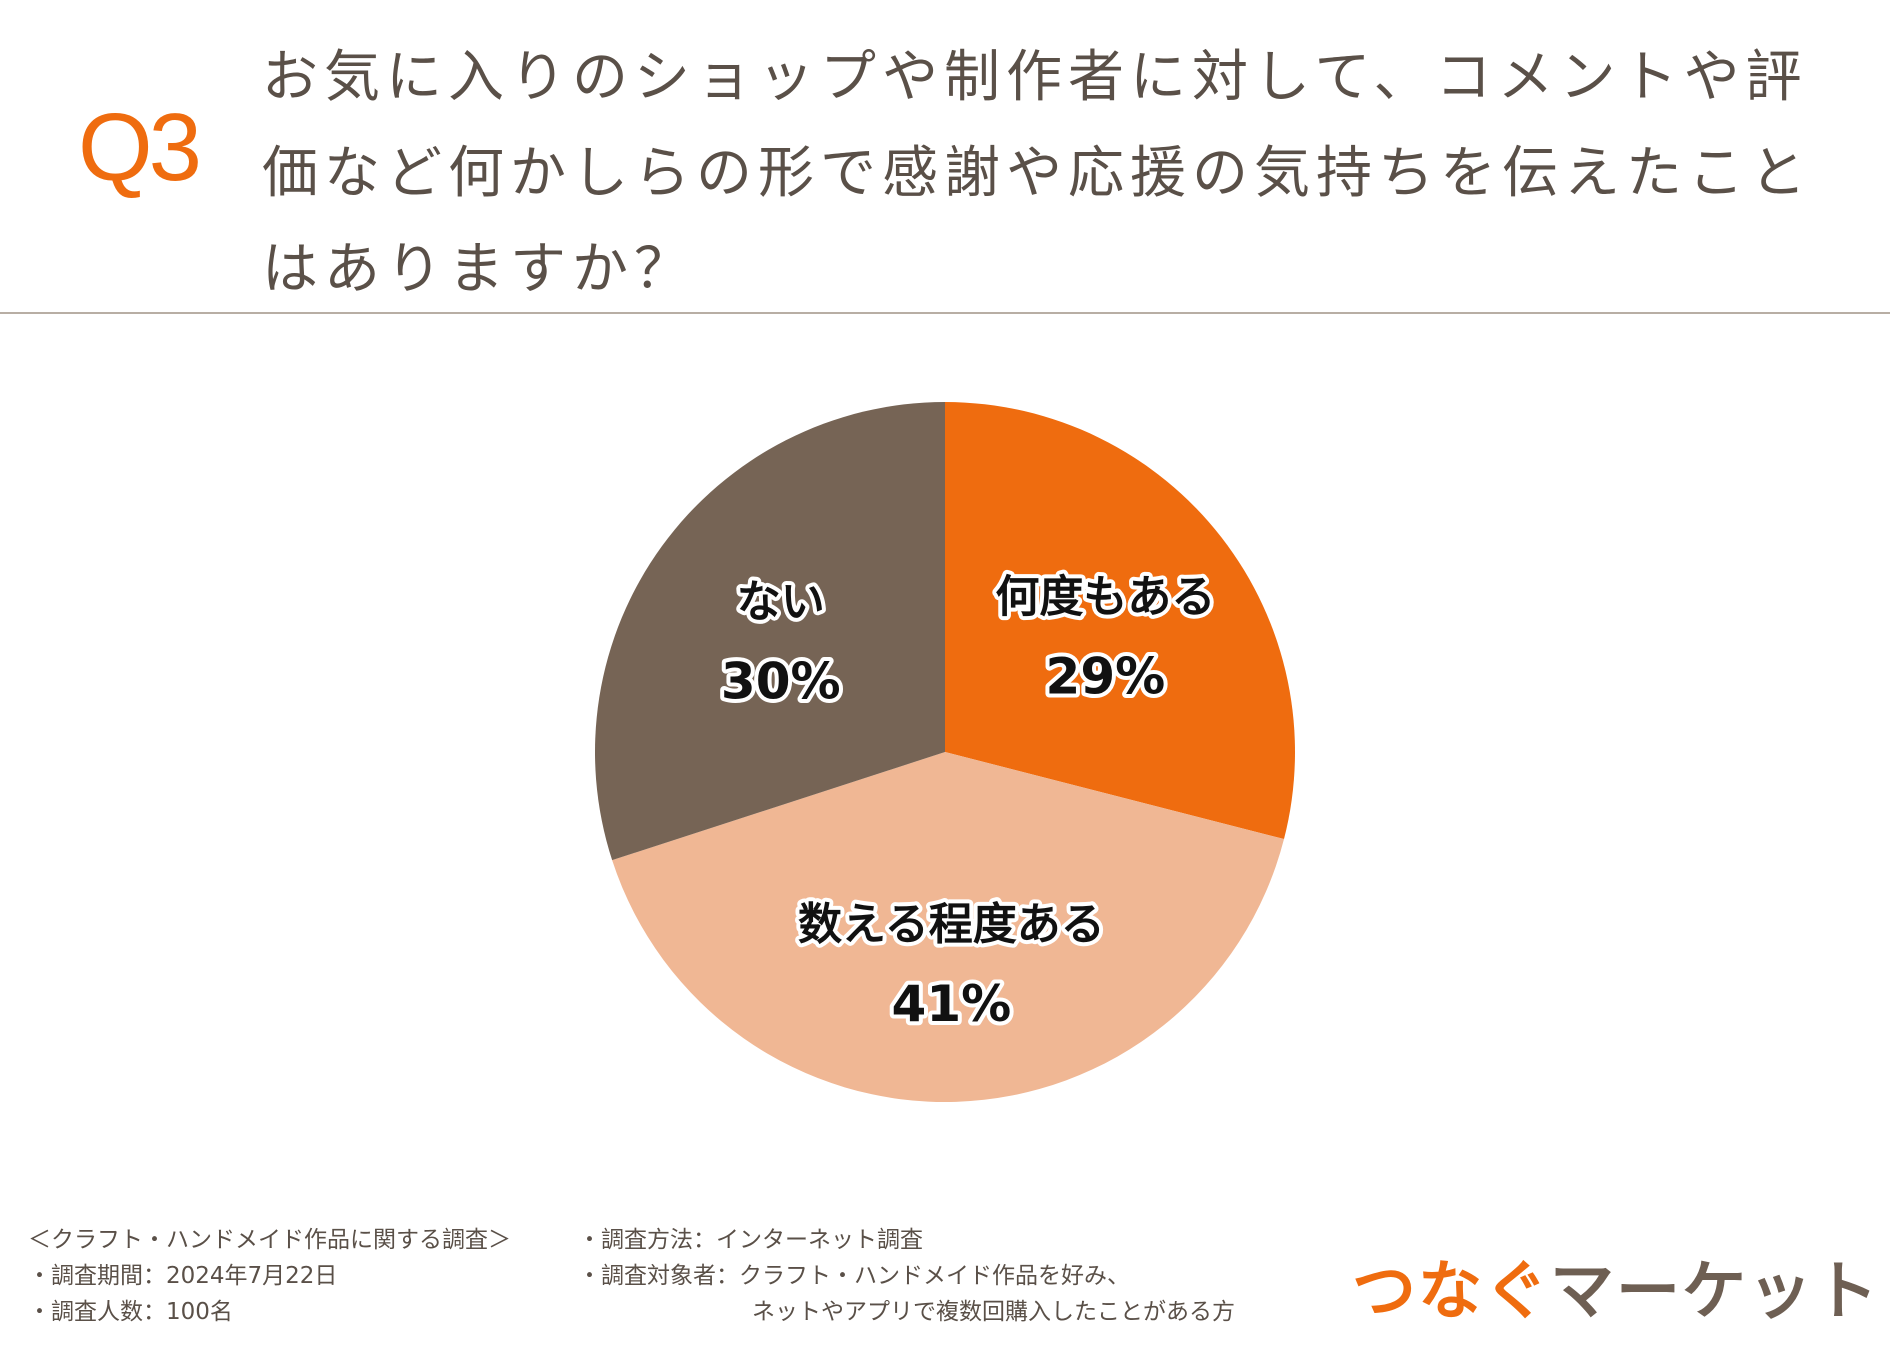 The width and height of the screenshot is (1890, 1350). I want to click on slice-label: 何度もある, so click(1105, 597).